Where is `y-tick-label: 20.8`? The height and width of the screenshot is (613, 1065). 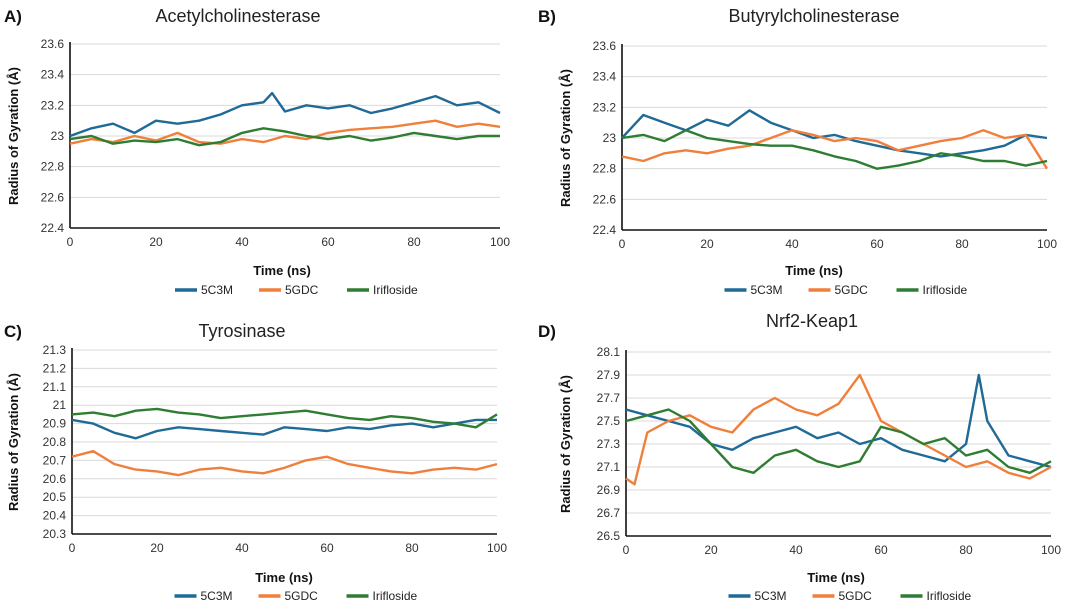
y-tick-label: 20.8 is located at coordinates (55, 442).